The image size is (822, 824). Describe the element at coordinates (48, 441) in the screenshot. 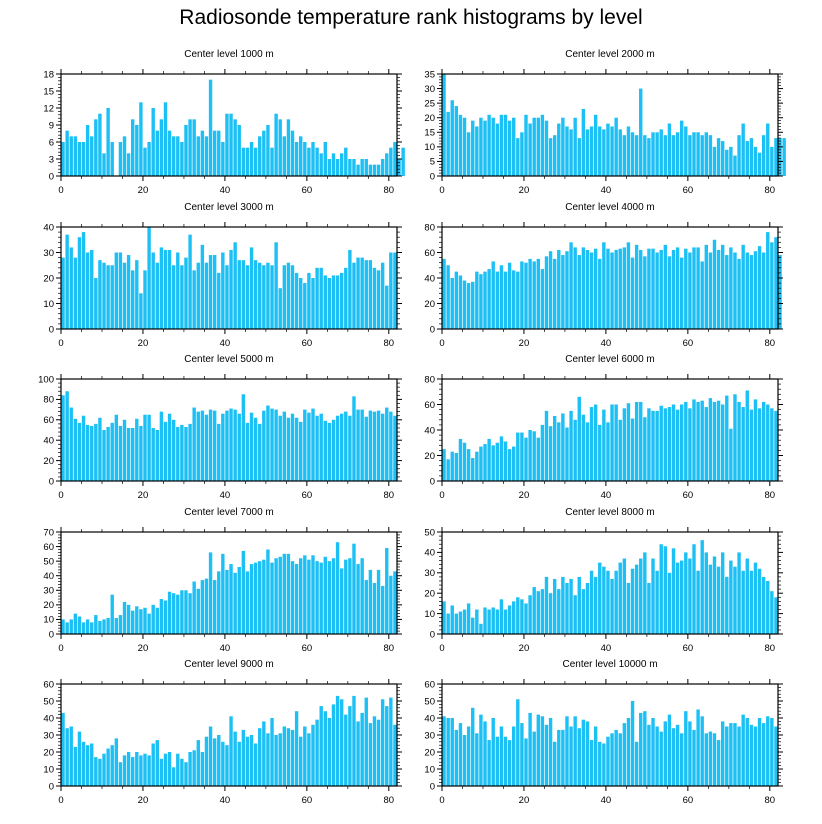

I see `y-tick-label: 40` at that location.